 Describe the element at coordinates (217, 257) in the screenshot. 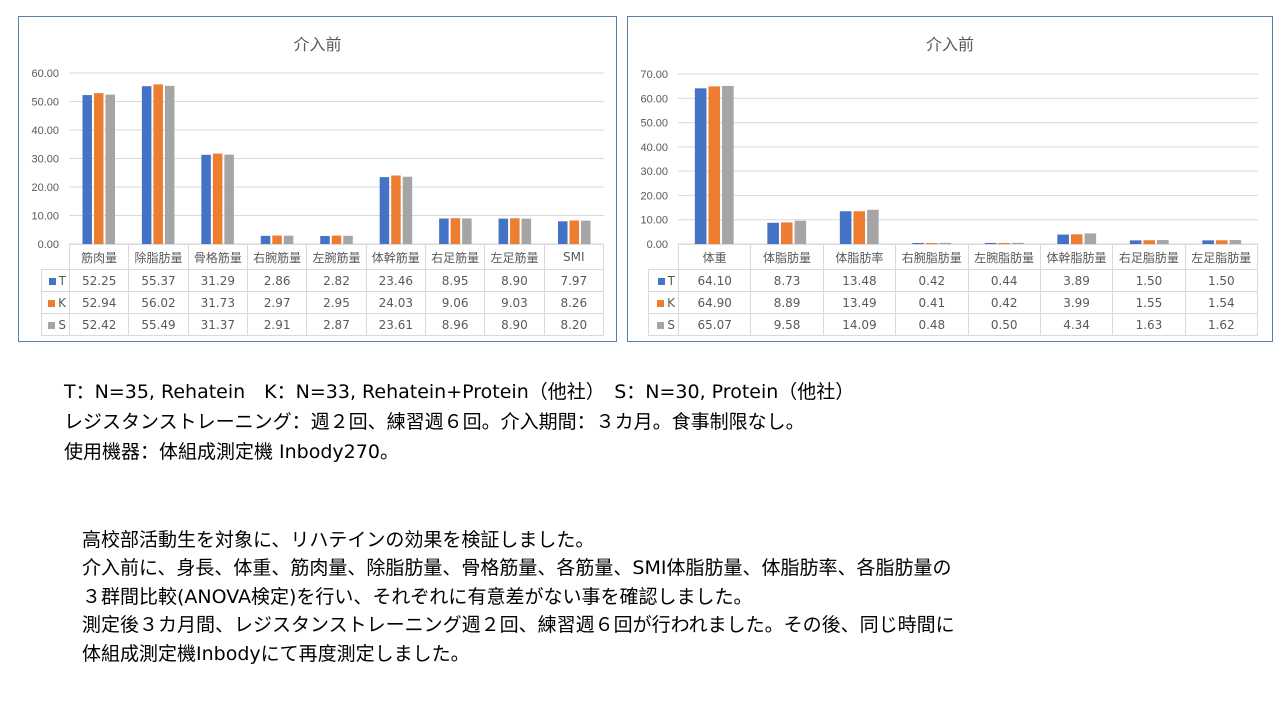

I see `category-label: 骨格筋量` at that location.